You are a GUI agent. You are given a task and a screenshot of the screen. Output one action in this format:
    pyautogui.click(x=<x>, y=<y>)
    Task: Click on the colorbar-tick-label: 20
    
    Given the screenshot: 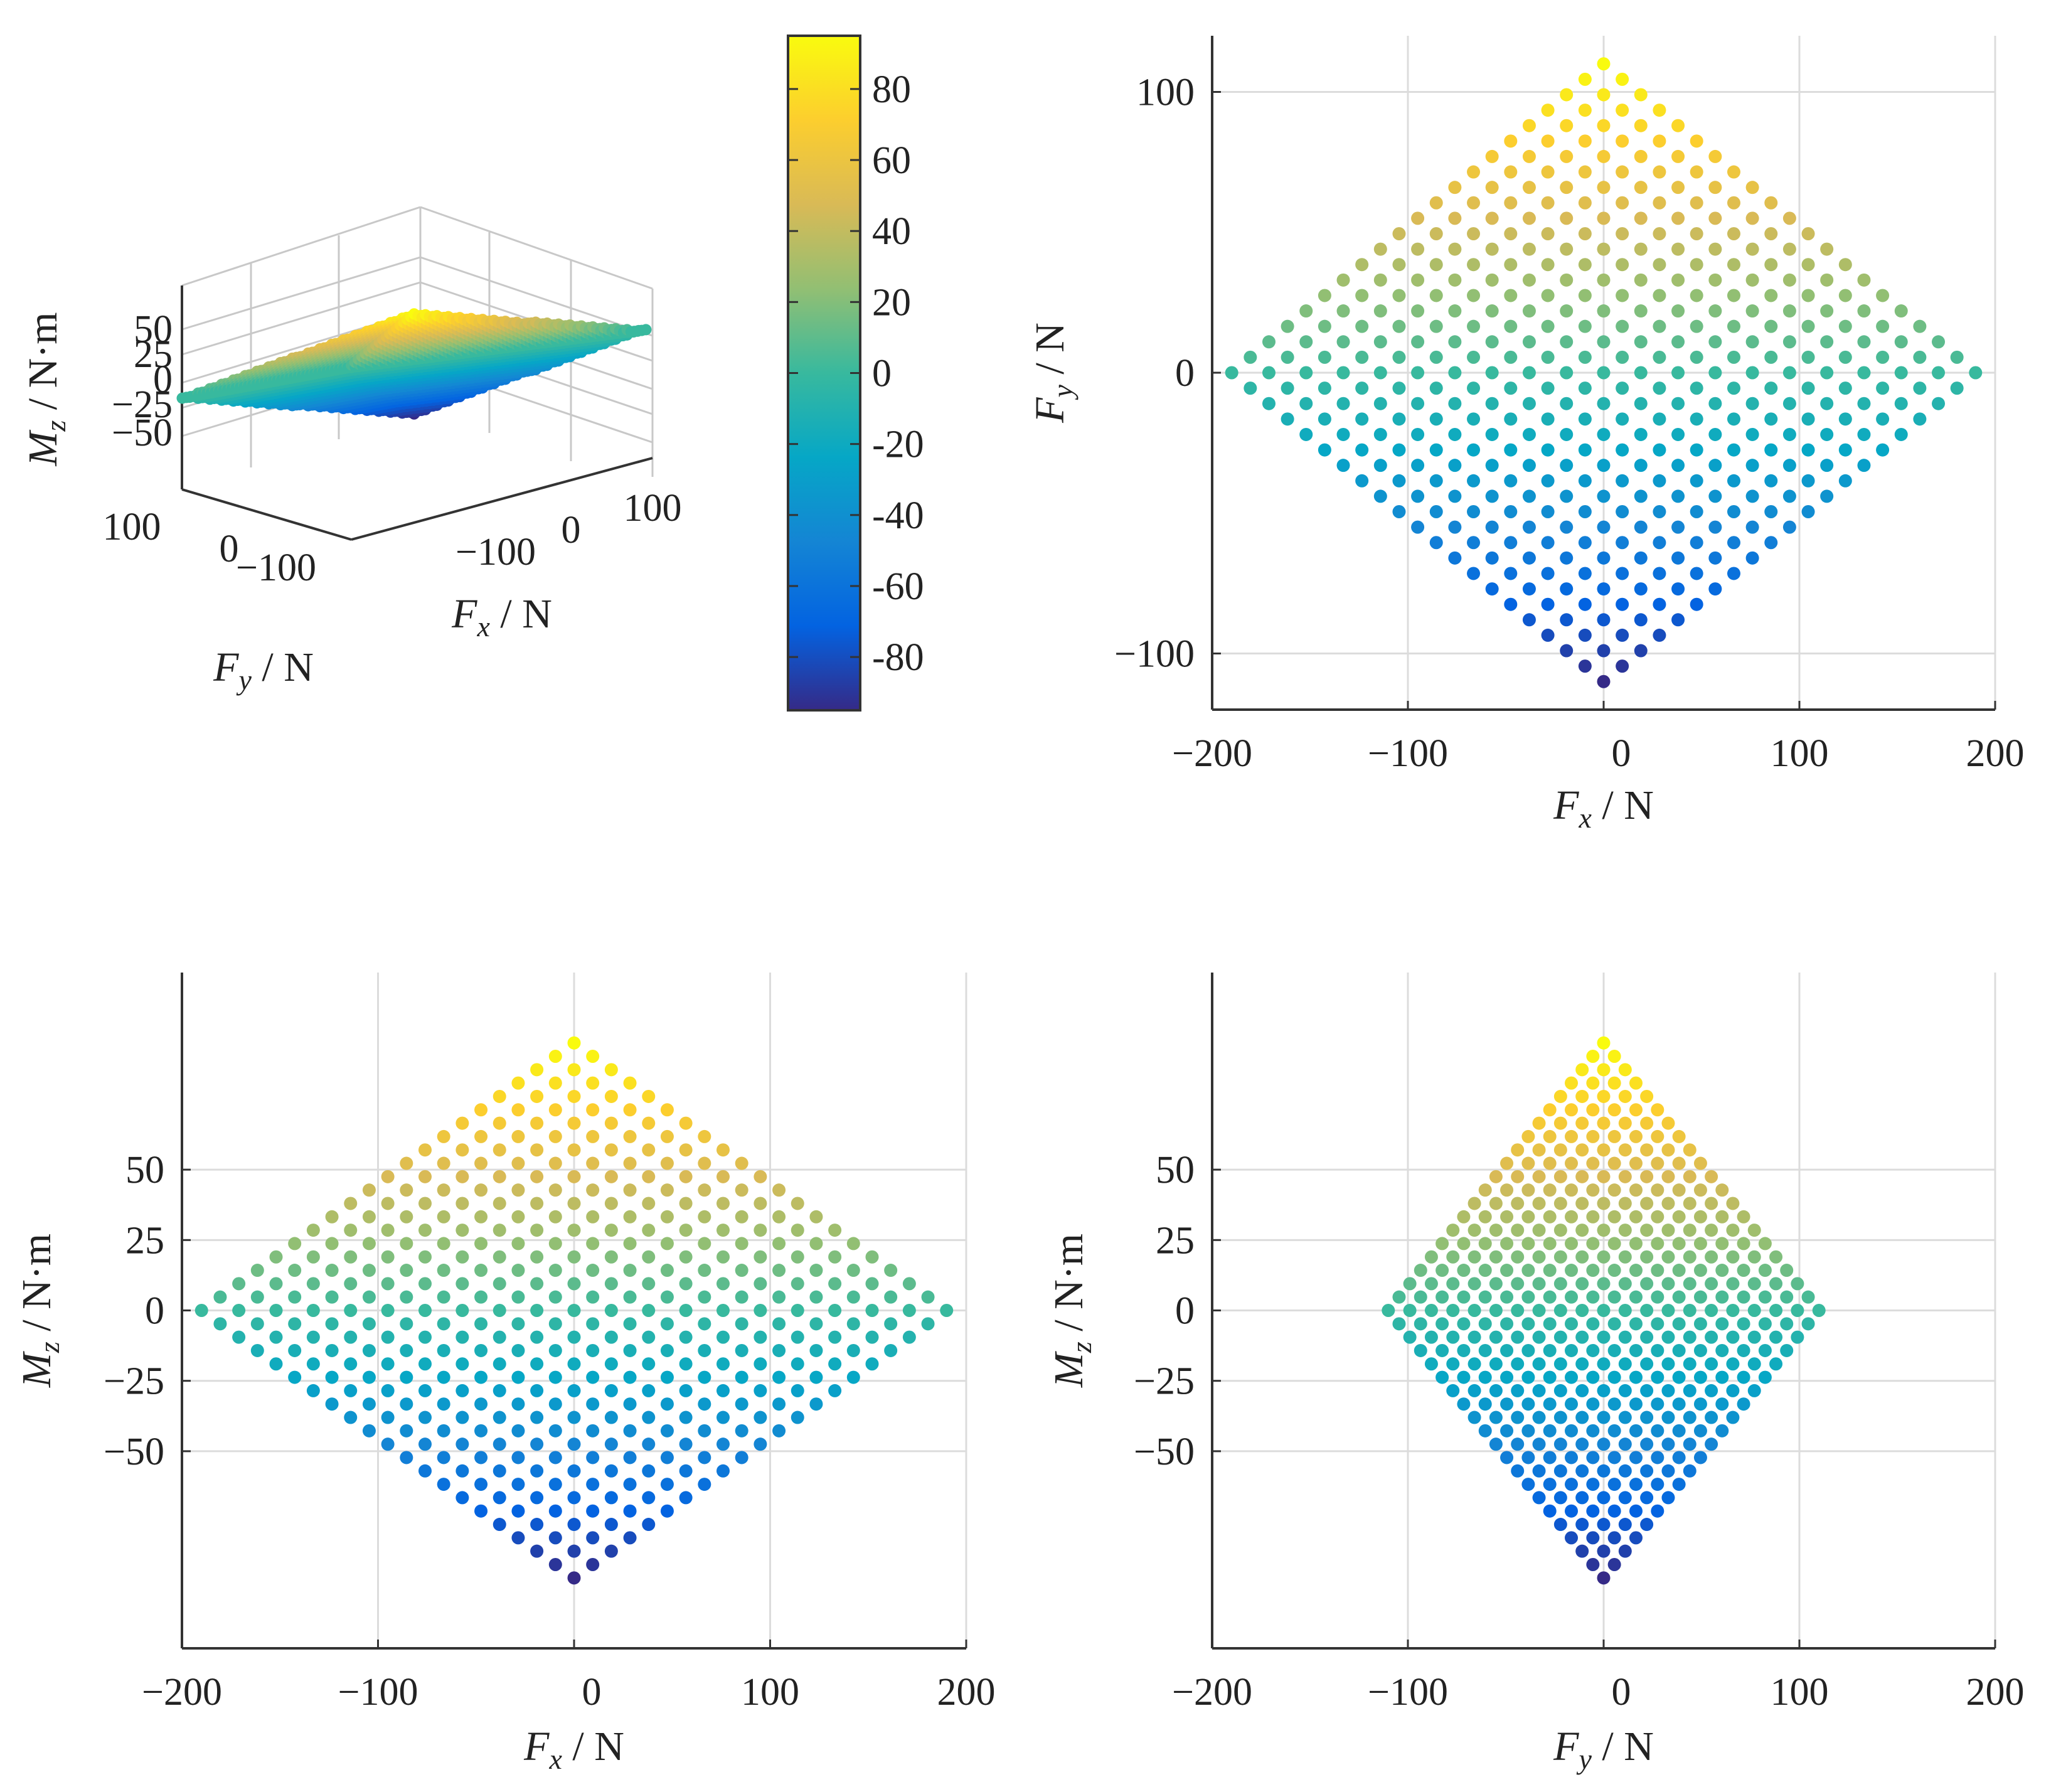 What is the action you would take?
    pyautogui.click(x=891, y=302)
    